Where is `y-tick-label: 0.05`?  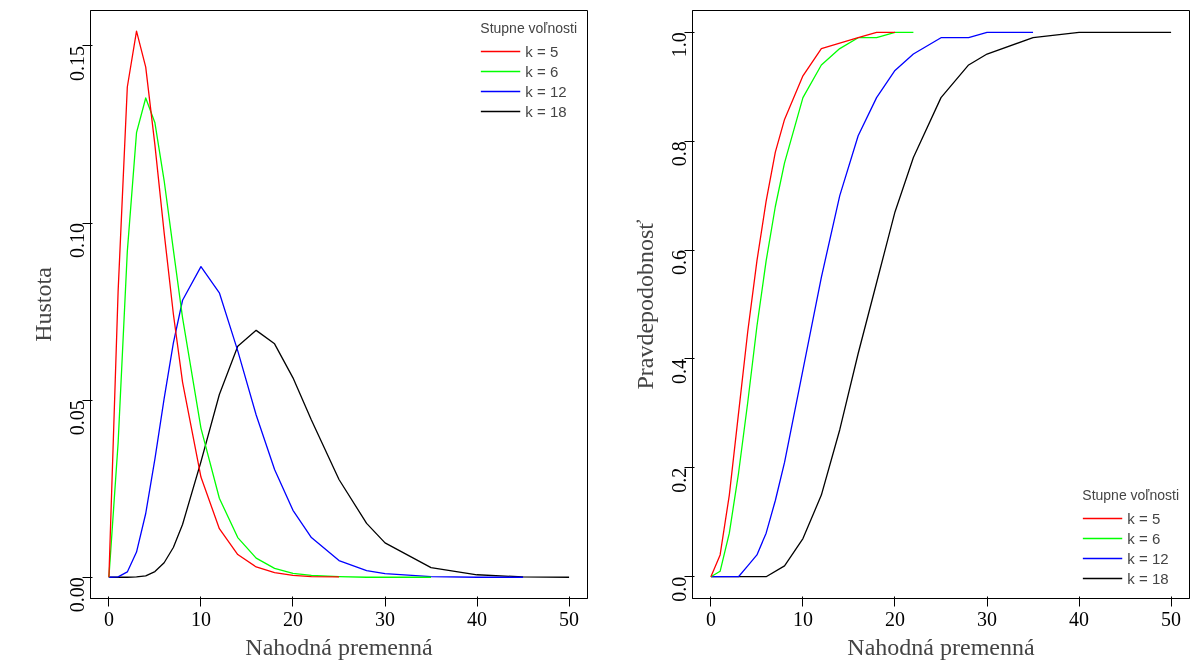 y-tick-label: 0.05 is located at coordinates (77, 418).